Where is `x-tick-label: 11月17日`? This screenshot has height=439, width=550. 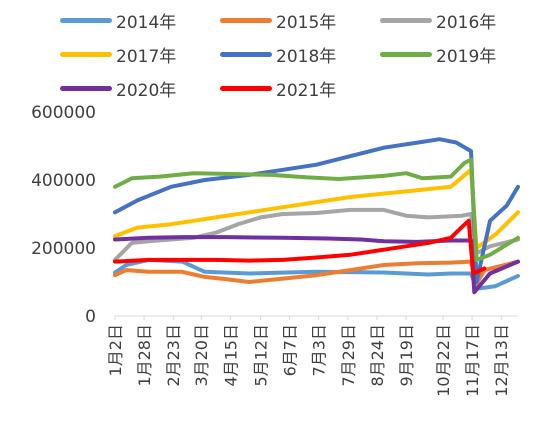
x-tick-label: 11月17日 is located at coordinates (472, 360).